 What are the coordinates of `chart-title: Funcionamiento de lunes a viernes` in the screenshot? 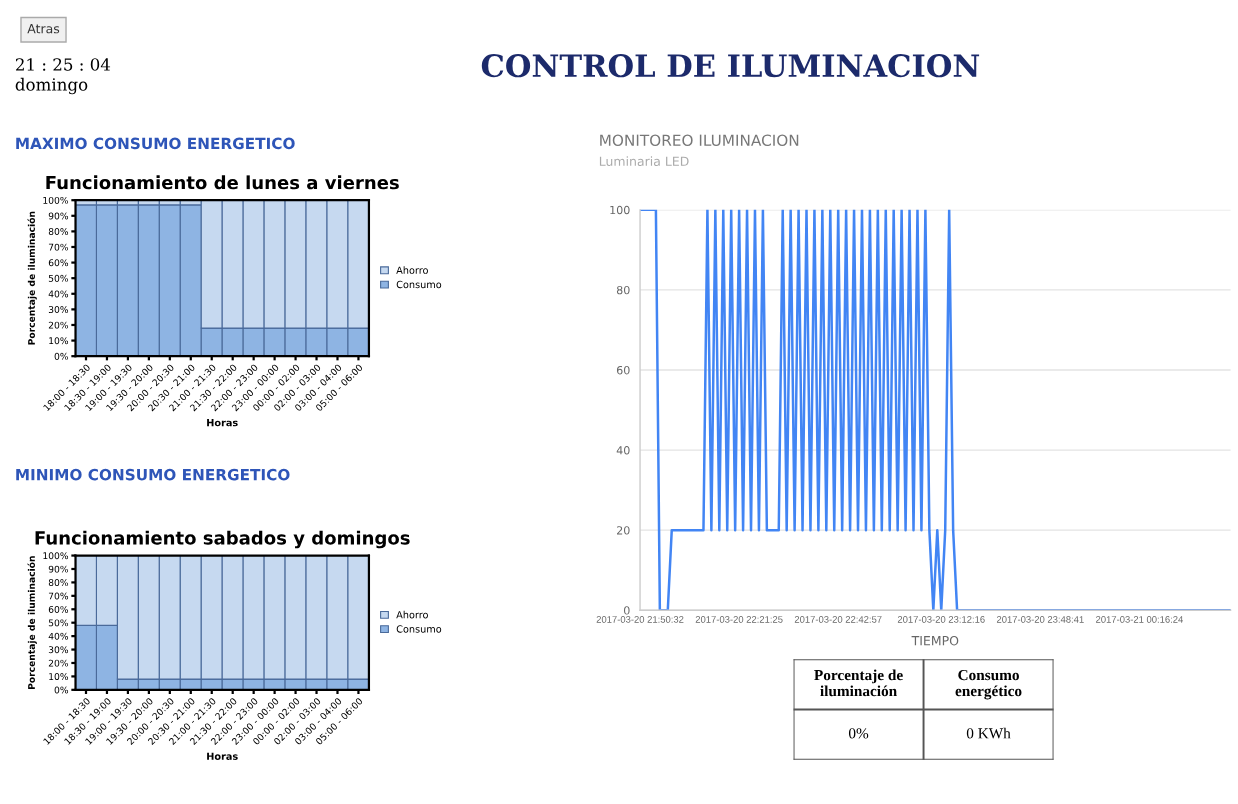 It's located at (222, 182).